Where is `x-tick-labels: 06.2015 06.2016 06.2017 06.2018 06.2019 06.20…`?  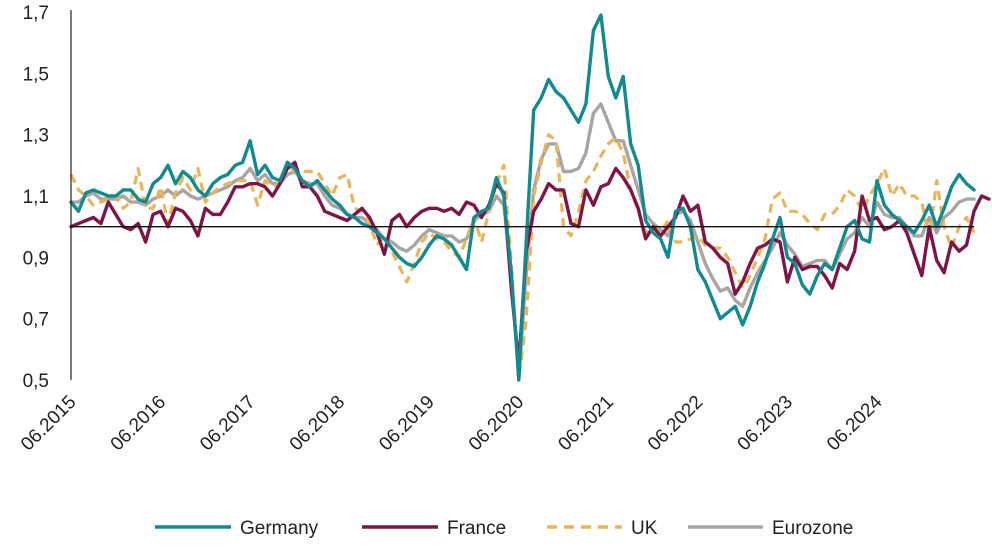 x-tick-labels: 06.2015 06.2016 06.2017 06.2018 06.2019 06.20… is located at coordinates (452, 423).